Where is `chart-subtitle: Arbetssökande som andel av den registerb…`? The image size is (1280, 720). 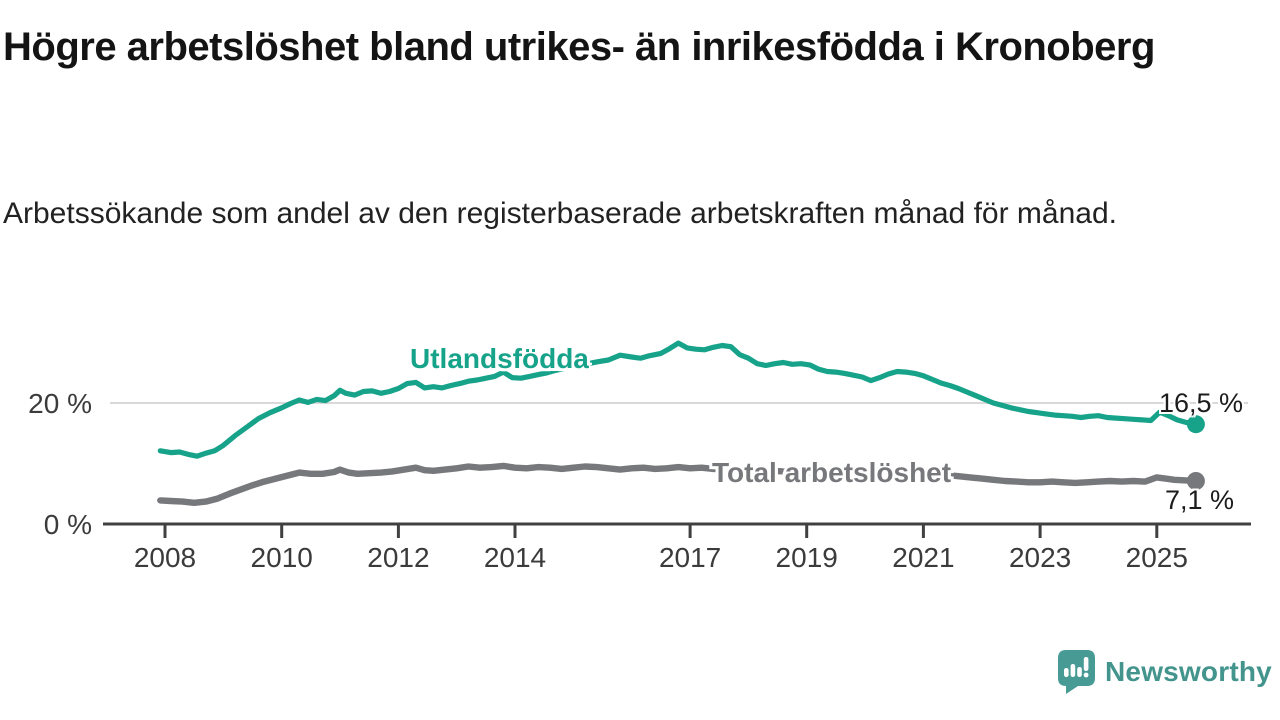
chart-subtitle: Arbetssökande som andel av den registerb… is located at coordinates (560, 213).